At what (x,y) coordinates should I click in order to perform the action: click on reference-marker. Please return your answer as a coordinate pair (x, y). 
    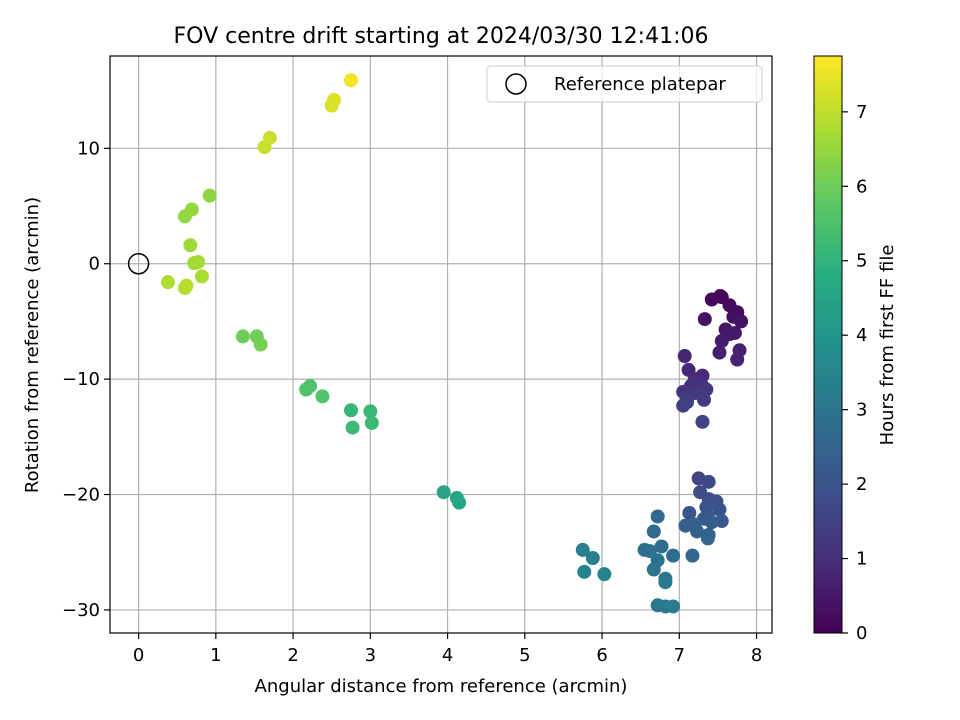
    Looking at the image, I should click on (138, 263).